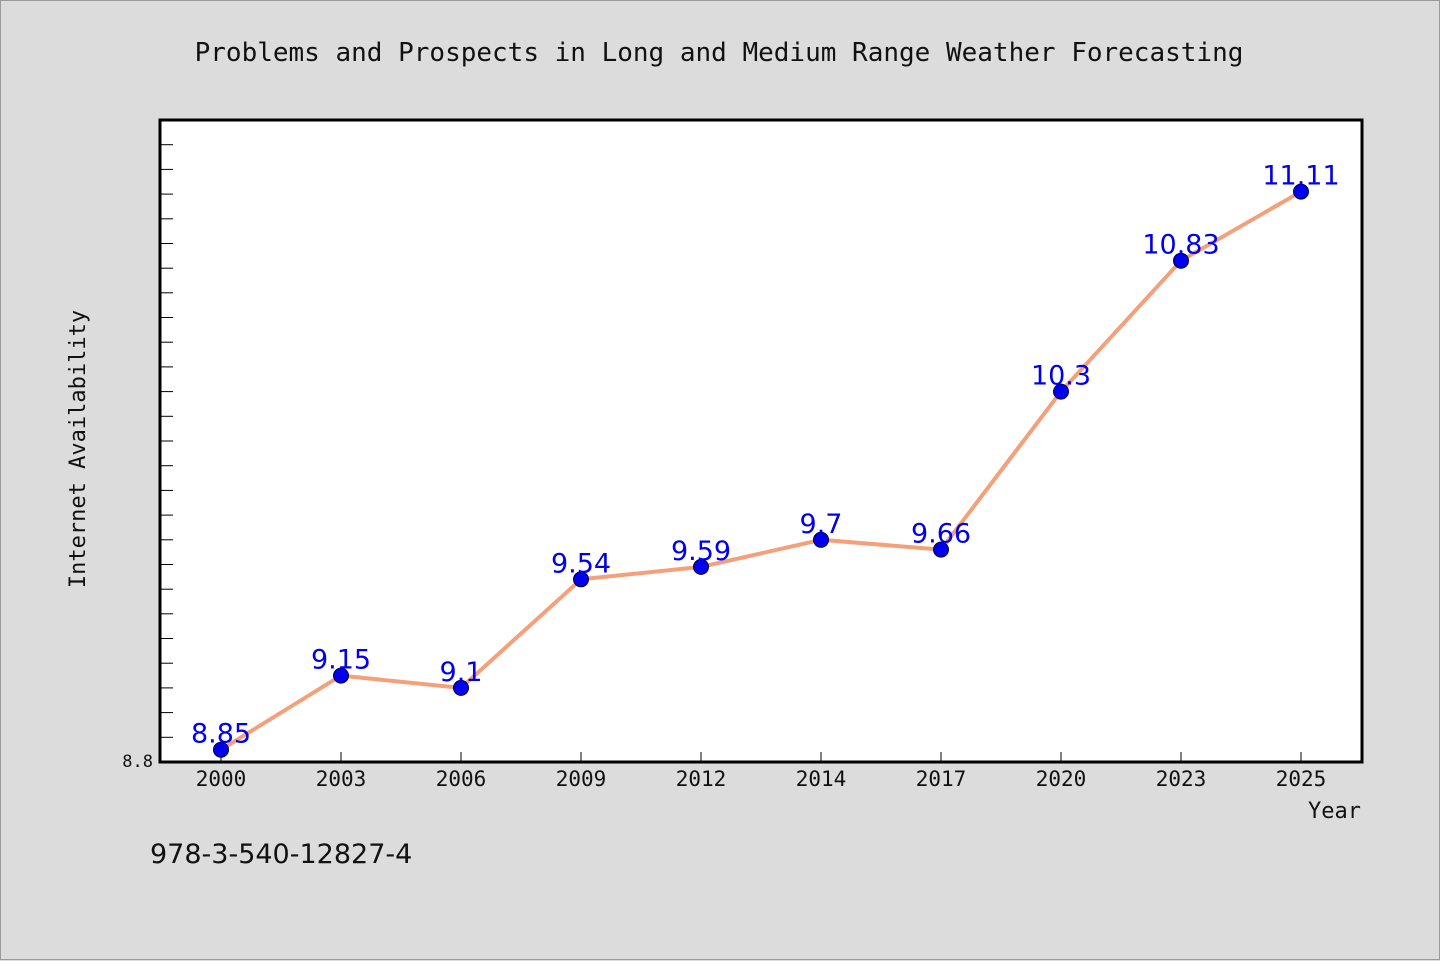 The width and height of the screenshot is (1440, 961). Describe the element at coordinates (941, 534) in the screenshot. I see `data-label: 9.66` at that location.